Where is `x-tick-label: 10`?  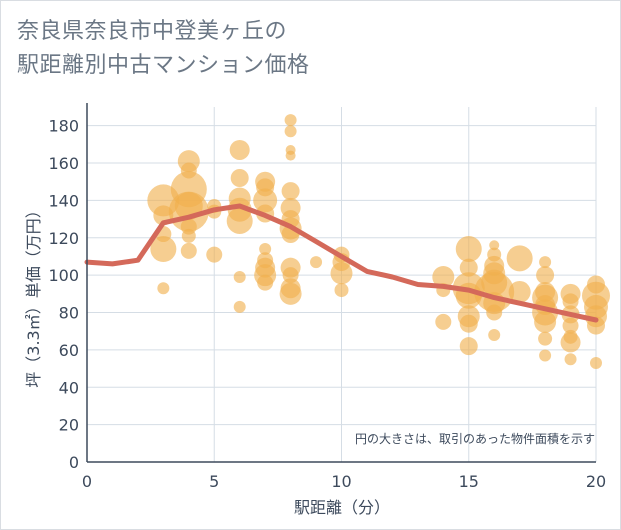 x-tick-label: 10 is located at coordinates (341, 481).